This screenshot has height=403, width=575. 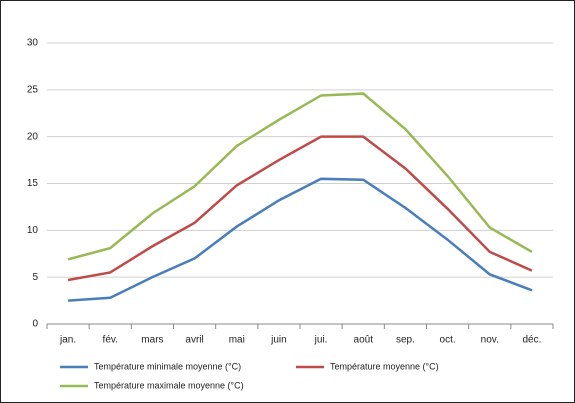 What do you see at coordinates (169, 385) in the screenshot?
I see `legend-label: Température maximale moyenne (°C)` at bounding box center [169, 385].